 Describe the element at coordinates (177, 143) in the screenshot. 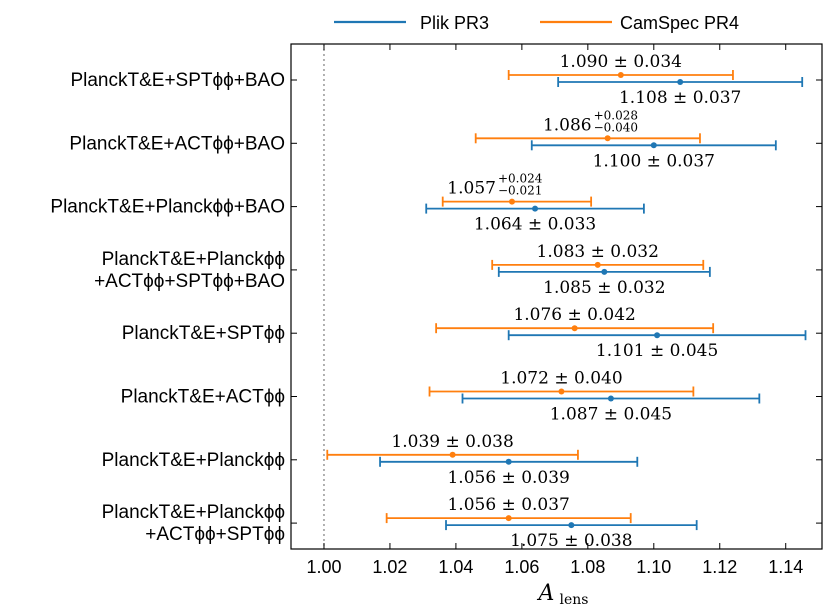

I see `row-label: PlanckT&E+ACTϕϕ+BAO` at that location.